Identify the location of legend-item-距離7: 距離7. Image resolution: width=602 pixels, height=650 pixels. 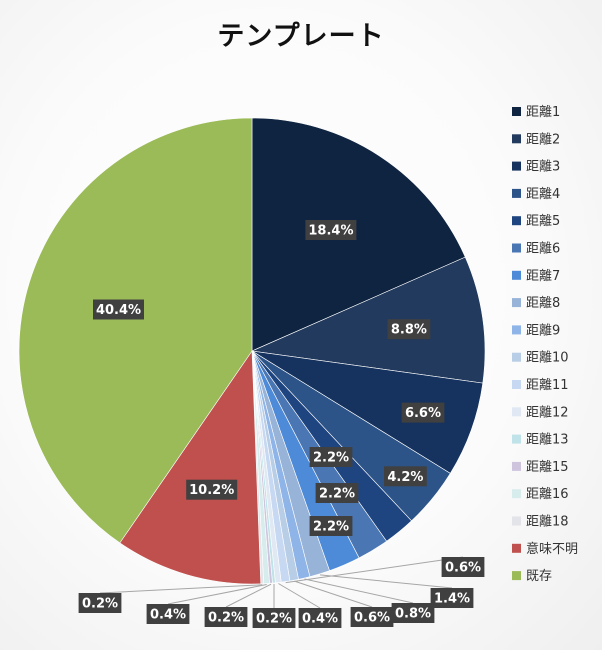
(536, 276).